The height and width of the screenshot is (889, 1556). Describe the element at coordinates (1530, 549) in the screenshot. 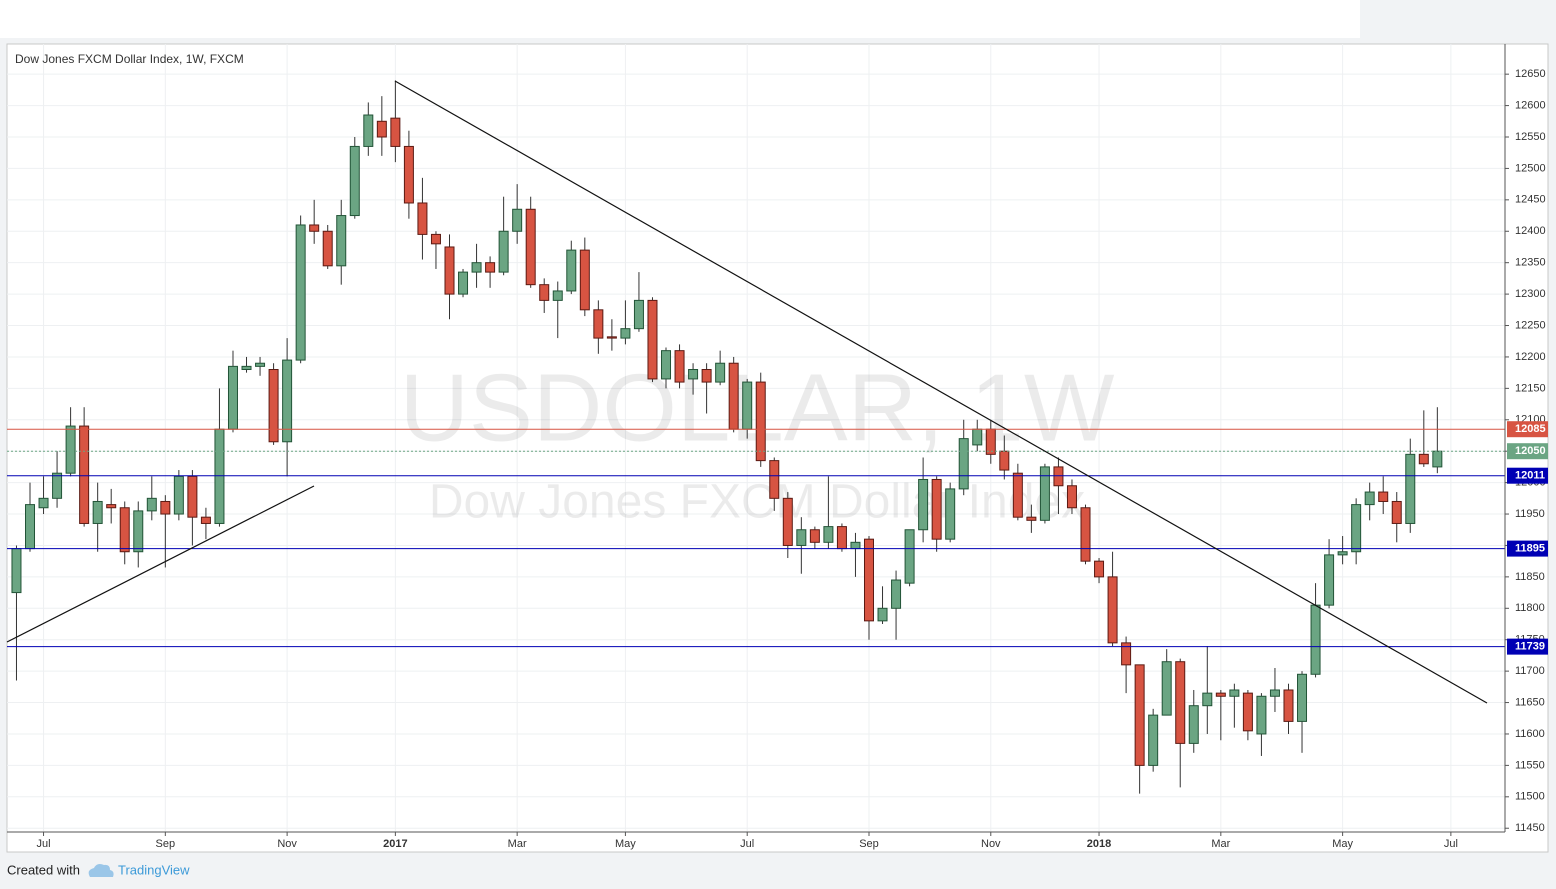

I see `price-label: 11895` at that location.